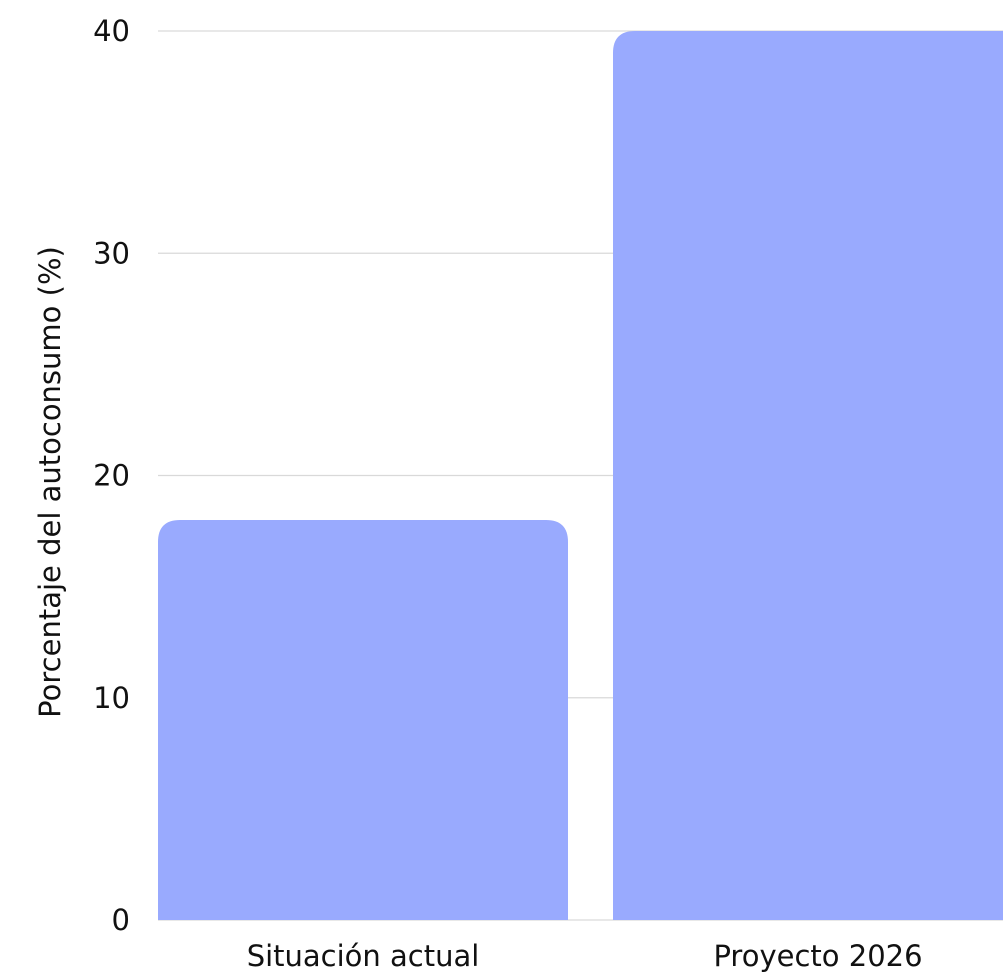 The width and height of the screenshot is (1003, 977). I want to click on y-axis-ticks: 0 10 20 30 40, so click(111, 475).